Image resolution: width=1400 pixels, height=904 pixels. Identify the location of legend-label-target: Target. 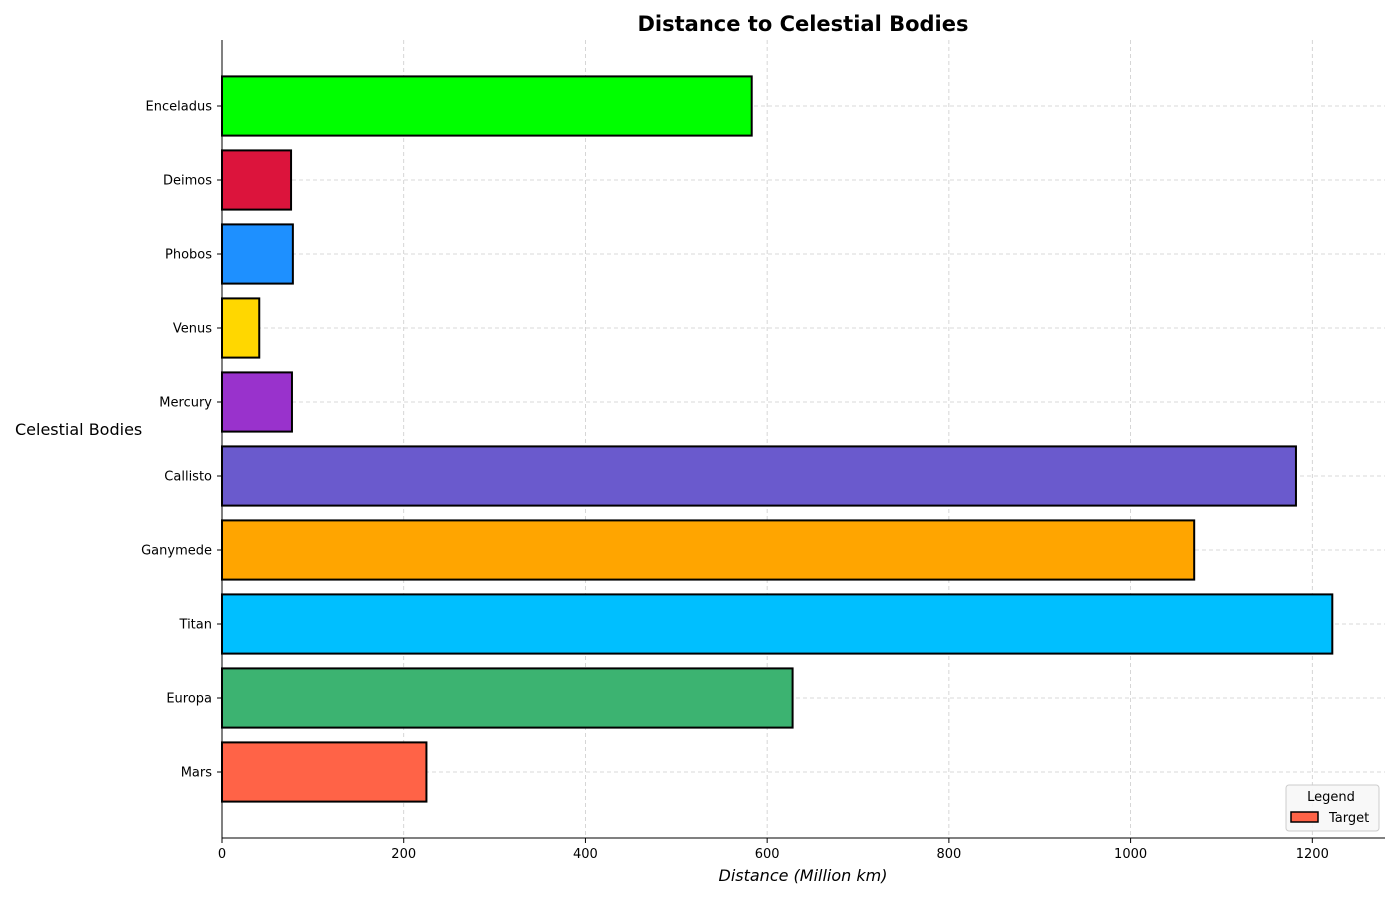
(1348, 818).